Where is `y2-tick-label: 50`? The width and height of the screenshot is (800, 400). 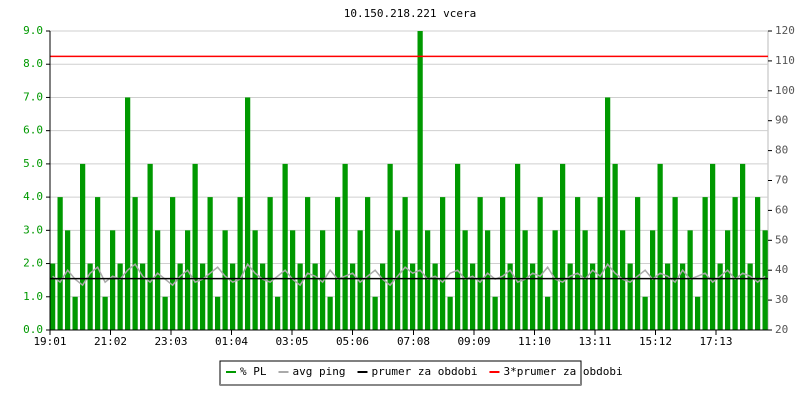 y2-tick-label: 50 is located at coordinates (781, 239).